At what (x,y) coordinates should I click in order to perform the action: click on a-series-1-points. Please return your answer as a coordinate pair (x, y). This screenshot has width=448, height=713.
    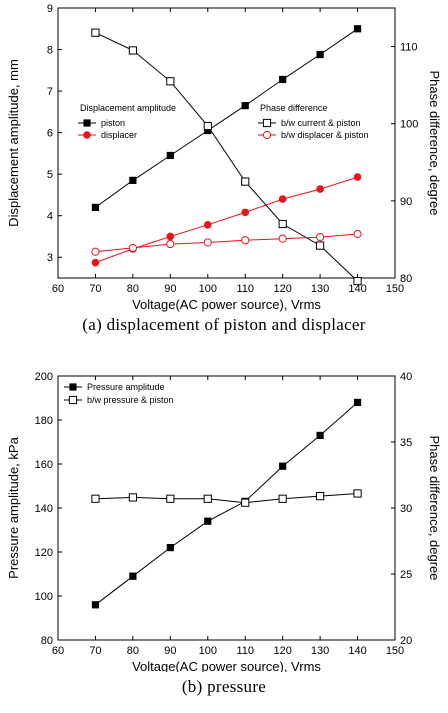
    Looking at the image, I should click on (226, 220).